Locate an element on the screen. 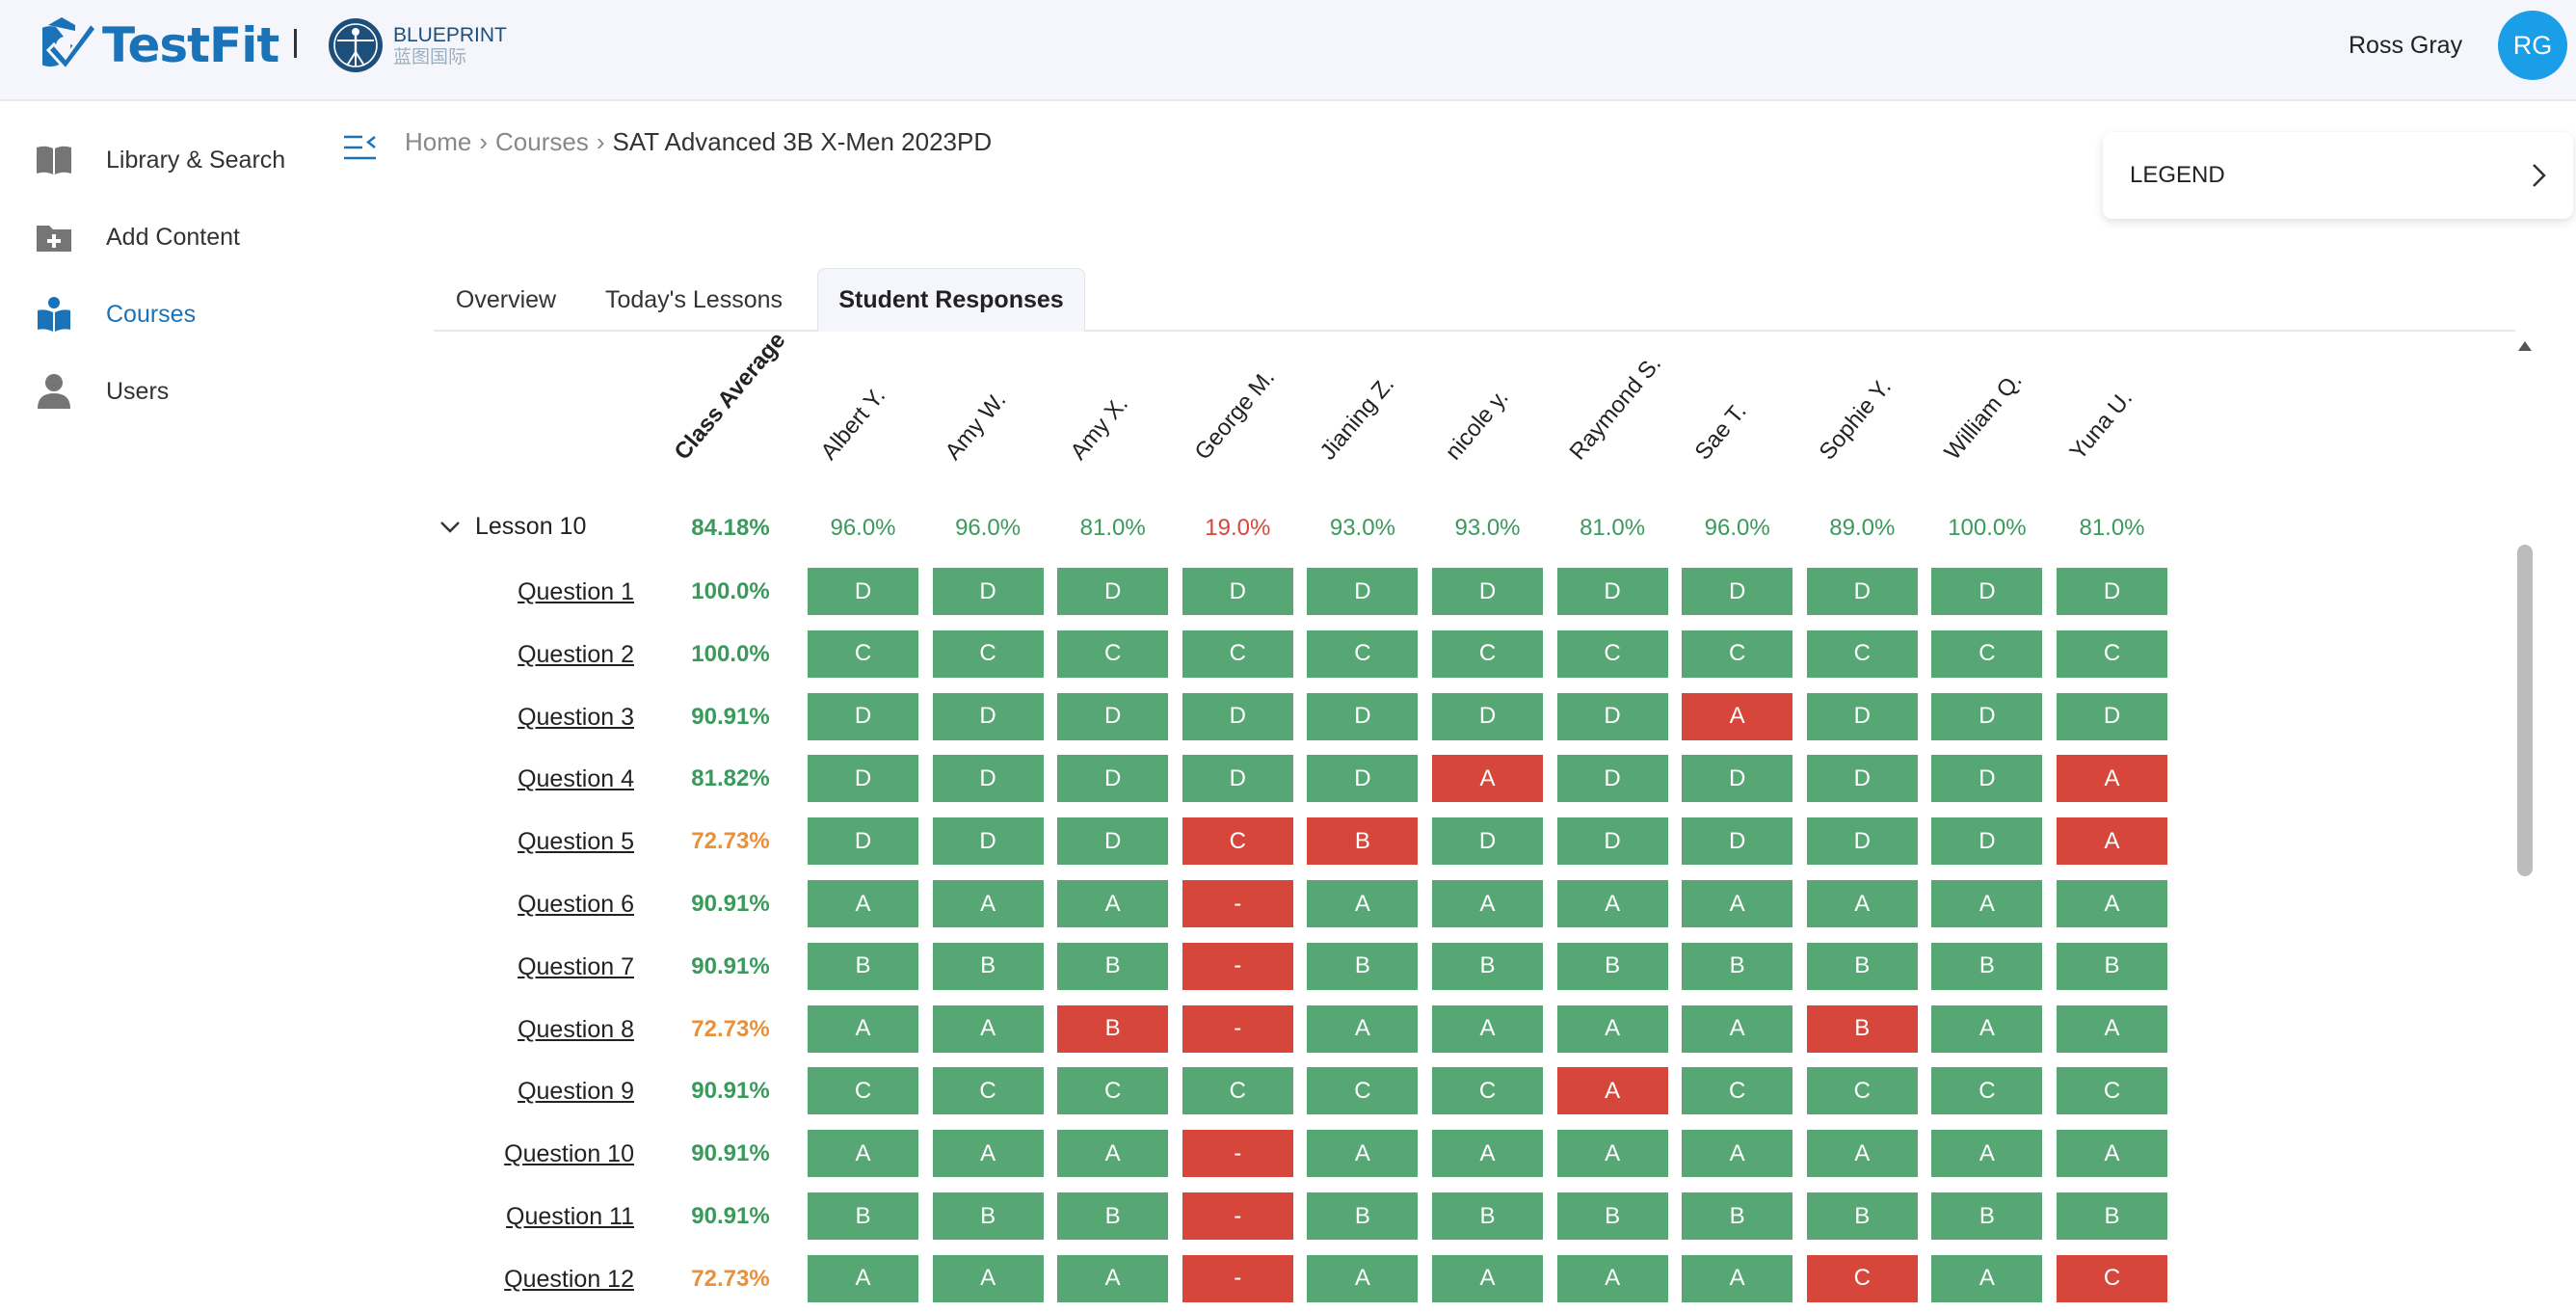 This screenshot has height=1312, width=2576. column-header-student: Yuna U. is located at coordinates (2101, 425).